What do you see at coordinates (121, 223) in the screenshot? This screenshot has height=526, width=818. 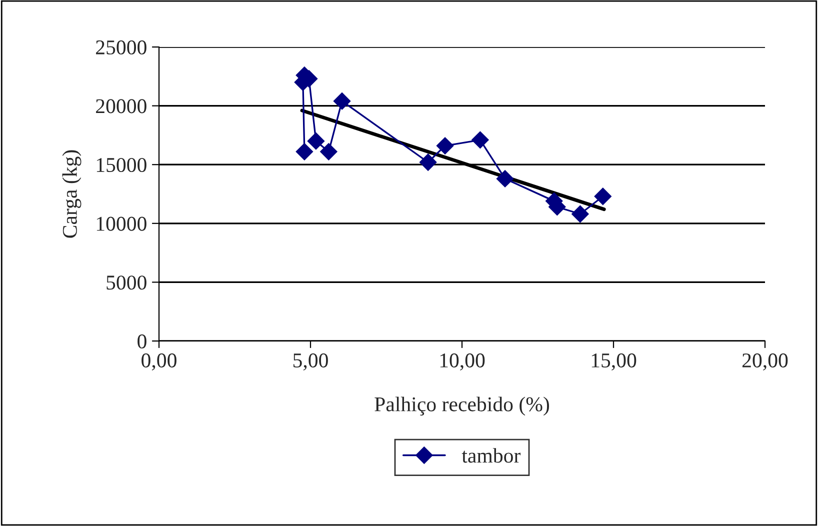 I see `y-tick-label: 10000` at bounding box center [121, 223].